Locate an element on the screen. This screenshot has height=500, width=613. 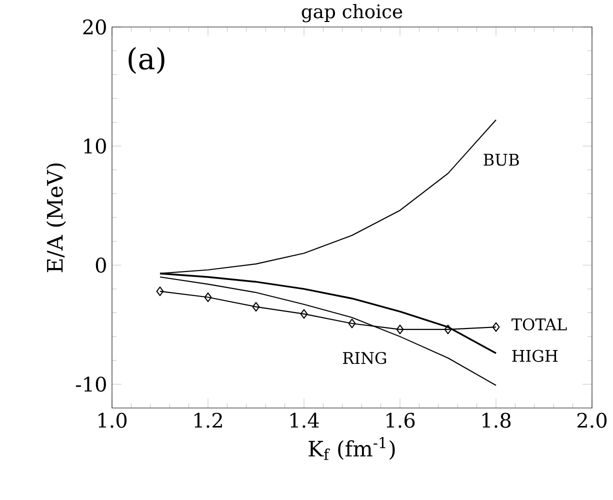
x-tick-label: 1.4 is located at coordinates (304, 420).